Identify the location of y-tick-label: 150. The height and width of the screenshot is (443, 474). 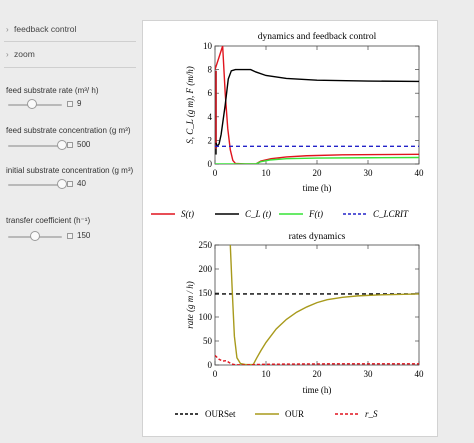
(206, 293).